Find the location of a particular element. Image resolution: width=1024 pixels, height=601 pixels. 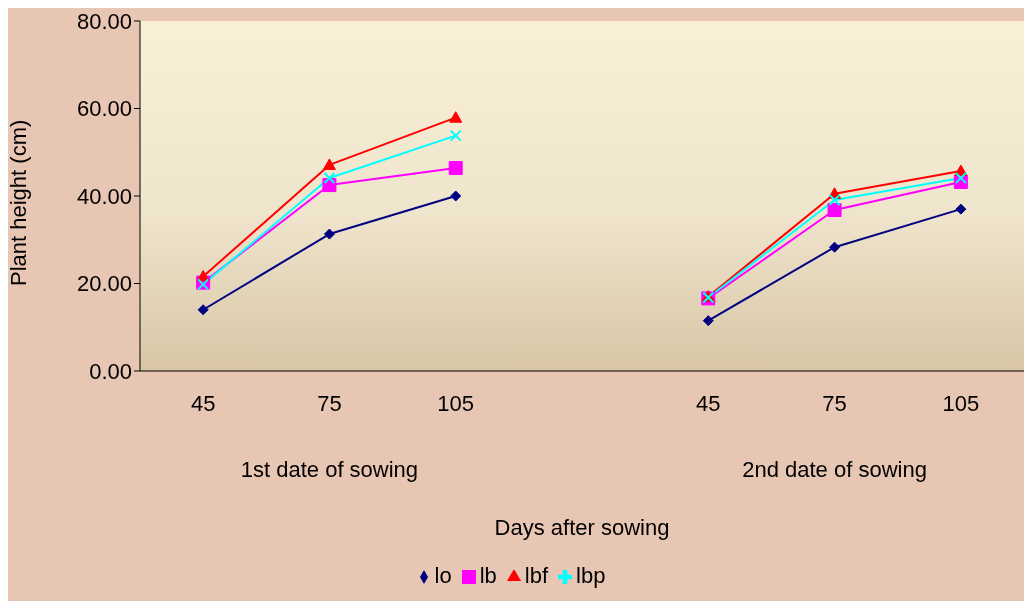

y-tick-label: 0.00 is located at coordinates (110, 371).